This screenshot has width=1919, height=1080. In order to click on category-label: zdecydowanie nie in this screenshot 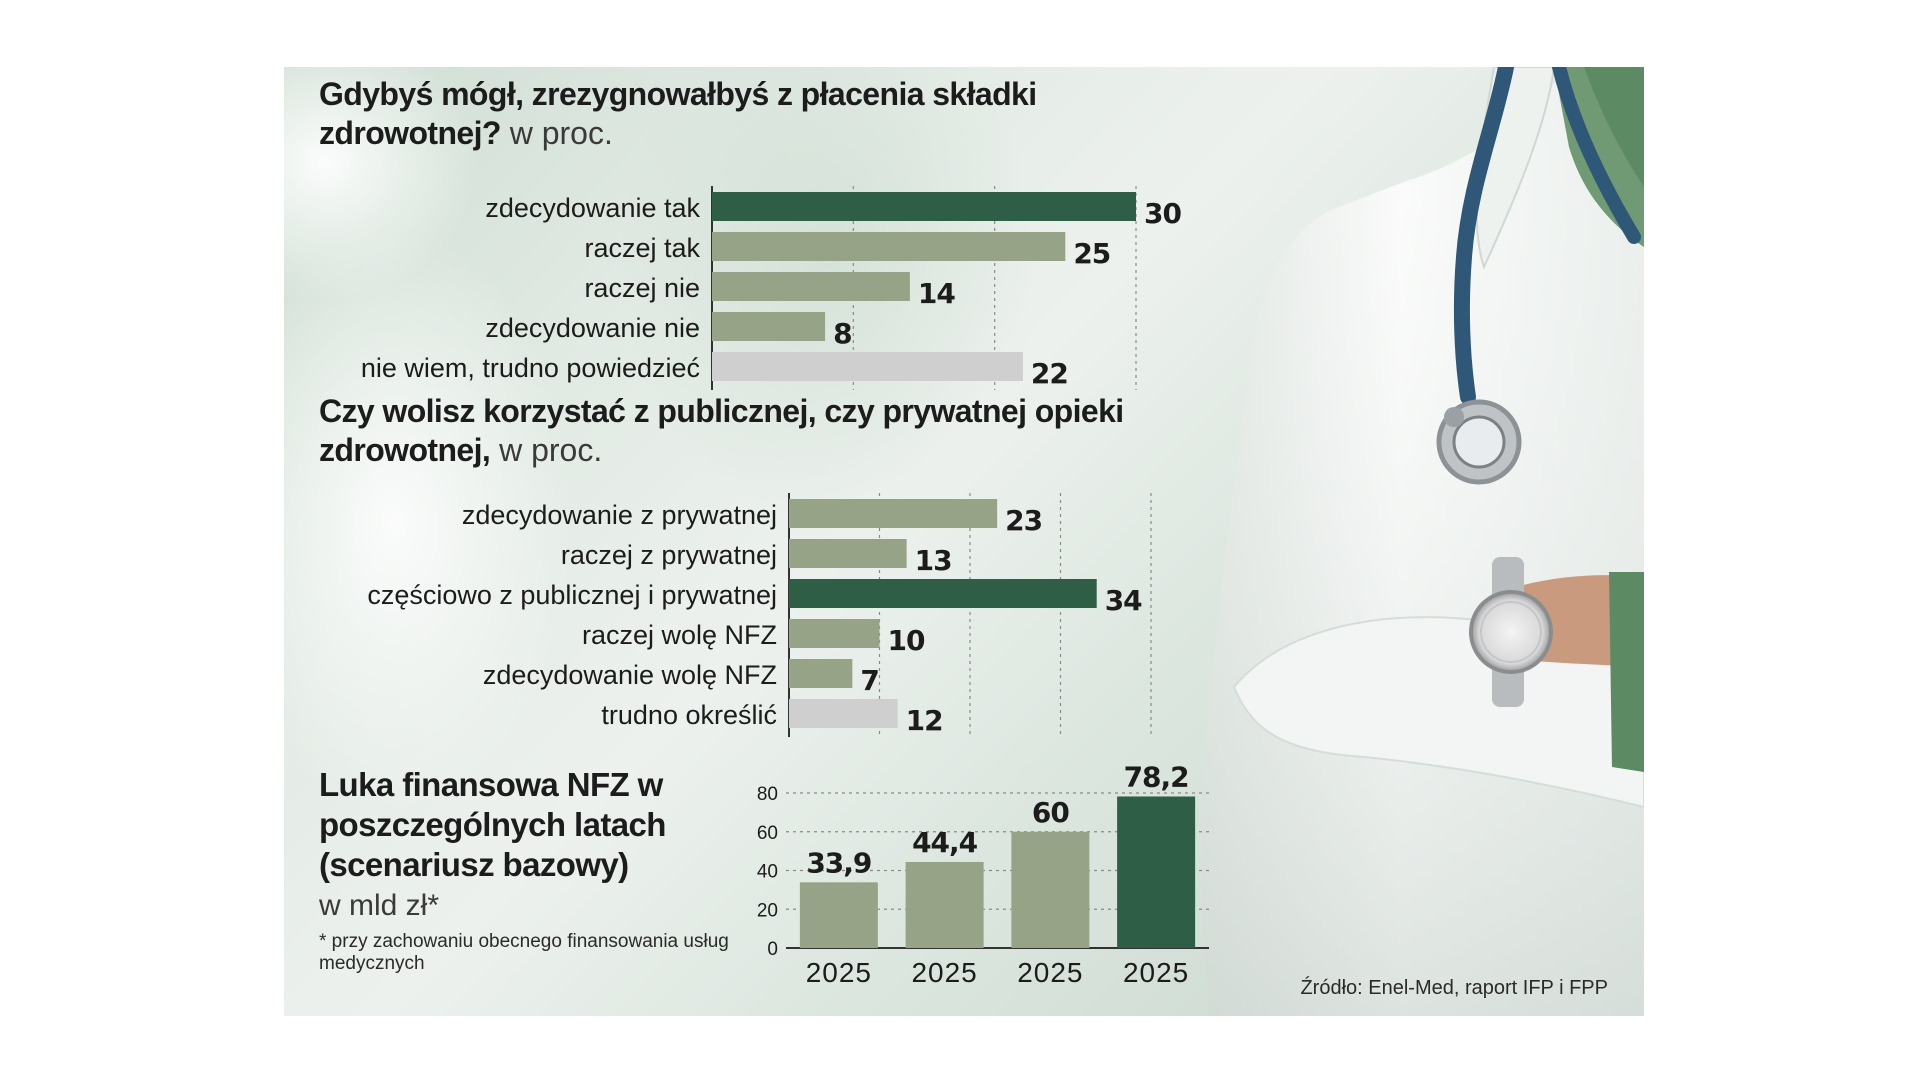, I will do `click(592, 328)`.